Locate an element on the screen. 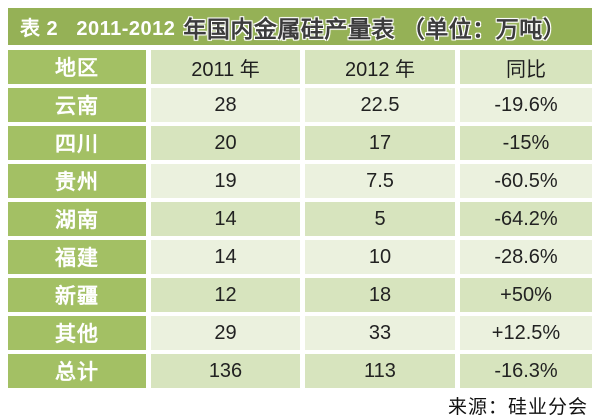  column-header: 同比 is located at coordinates (526, 67).